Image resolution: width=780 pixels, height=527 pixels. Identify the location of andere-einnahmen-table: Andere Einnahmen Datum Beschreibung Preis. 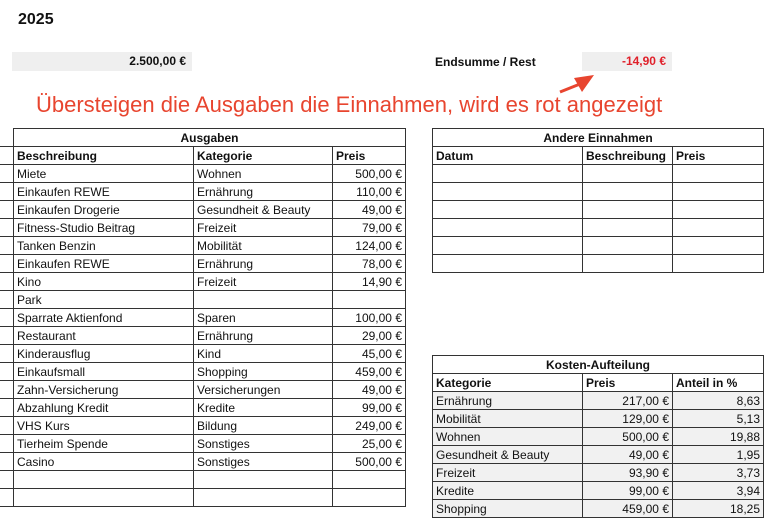
(598, 200).